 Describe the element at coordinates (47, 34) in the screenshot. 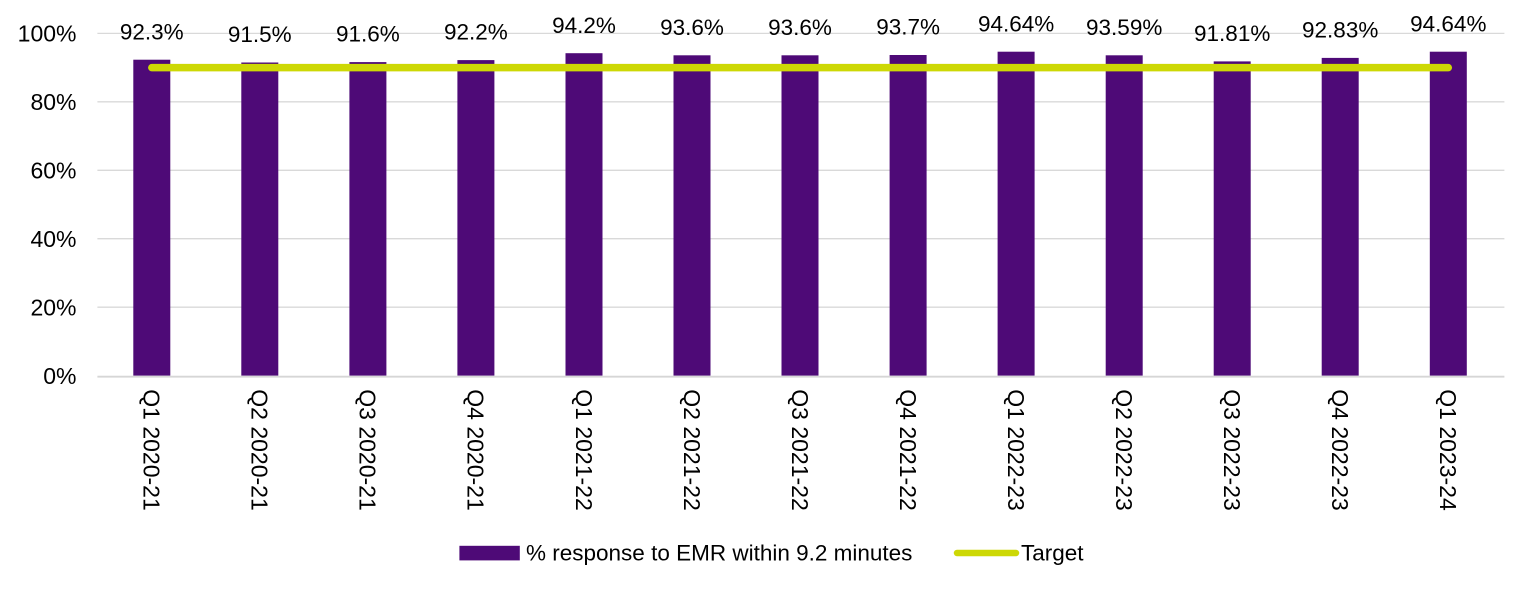

I see `svg-text: 100%` at that location.